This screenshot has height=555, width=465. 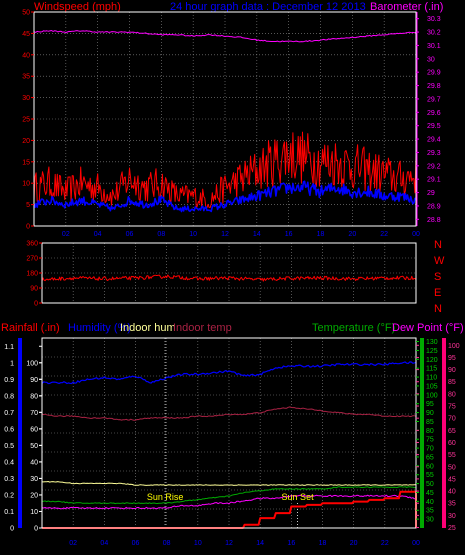 I want to click on humidity-axis-label: 100, so click(x=32, y=363).